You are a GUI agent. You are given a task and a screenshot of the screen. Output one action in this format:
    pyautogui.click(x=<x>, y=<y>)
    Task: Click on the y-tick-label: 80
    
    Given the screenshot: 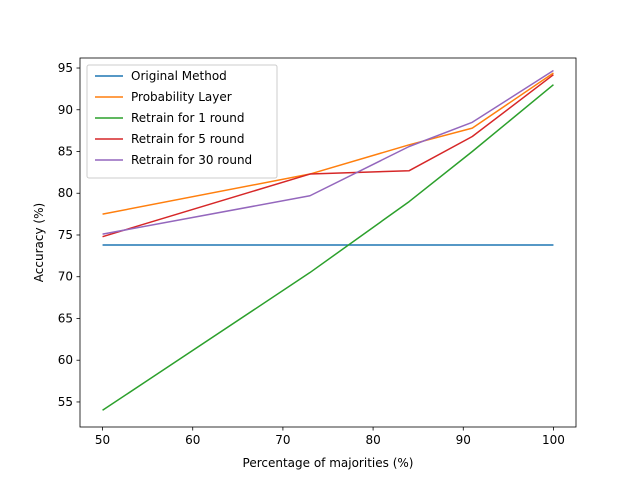 What is the action you would take?
    pyautogui.click(x=65, y=193)
    